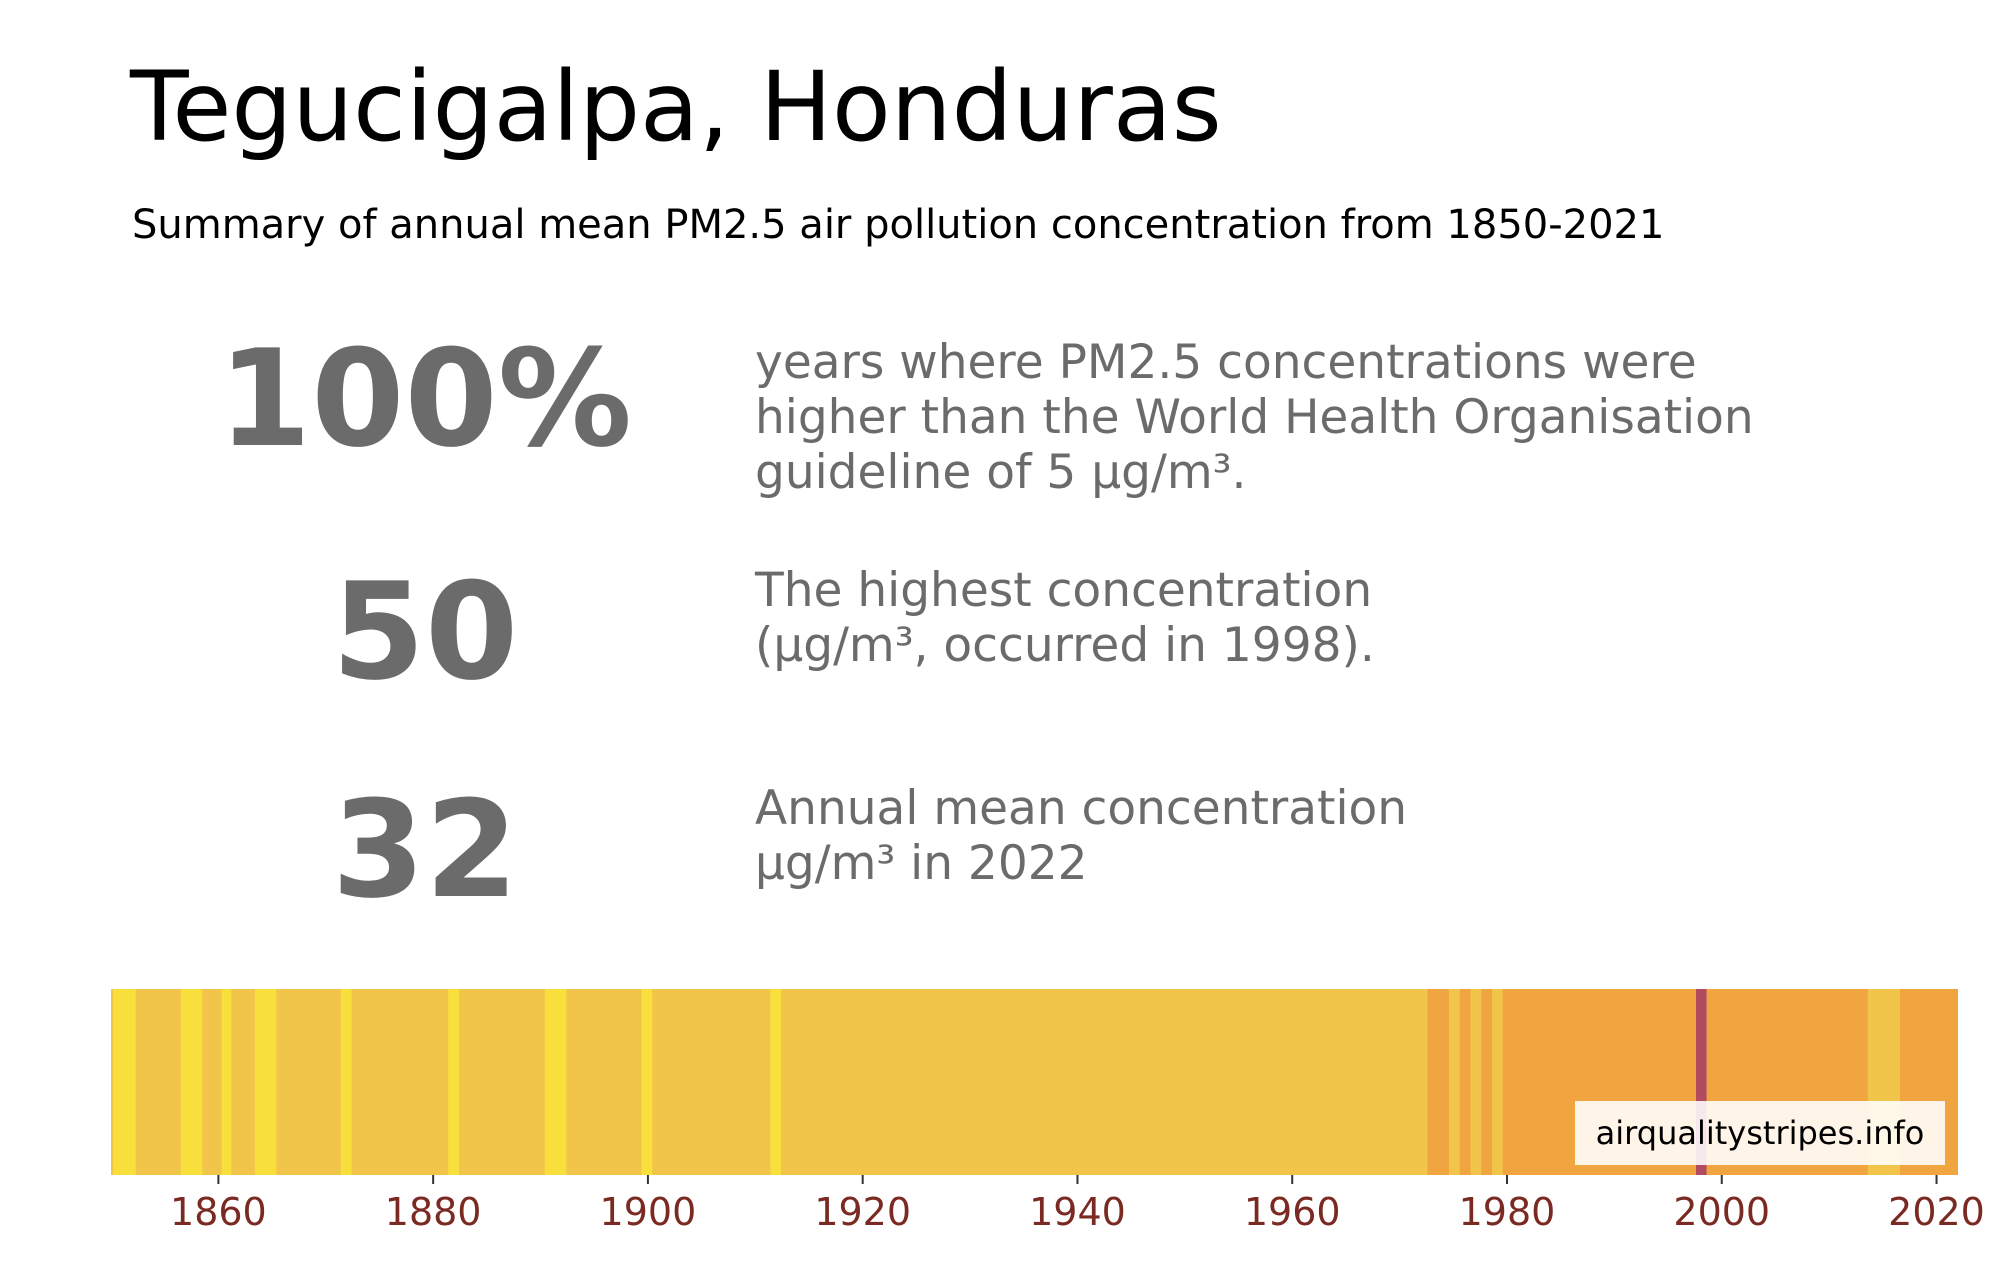 This screenshot has width=1999, height=1263. I want to click on x-tick-label: 1940, so click(1077, 1212).